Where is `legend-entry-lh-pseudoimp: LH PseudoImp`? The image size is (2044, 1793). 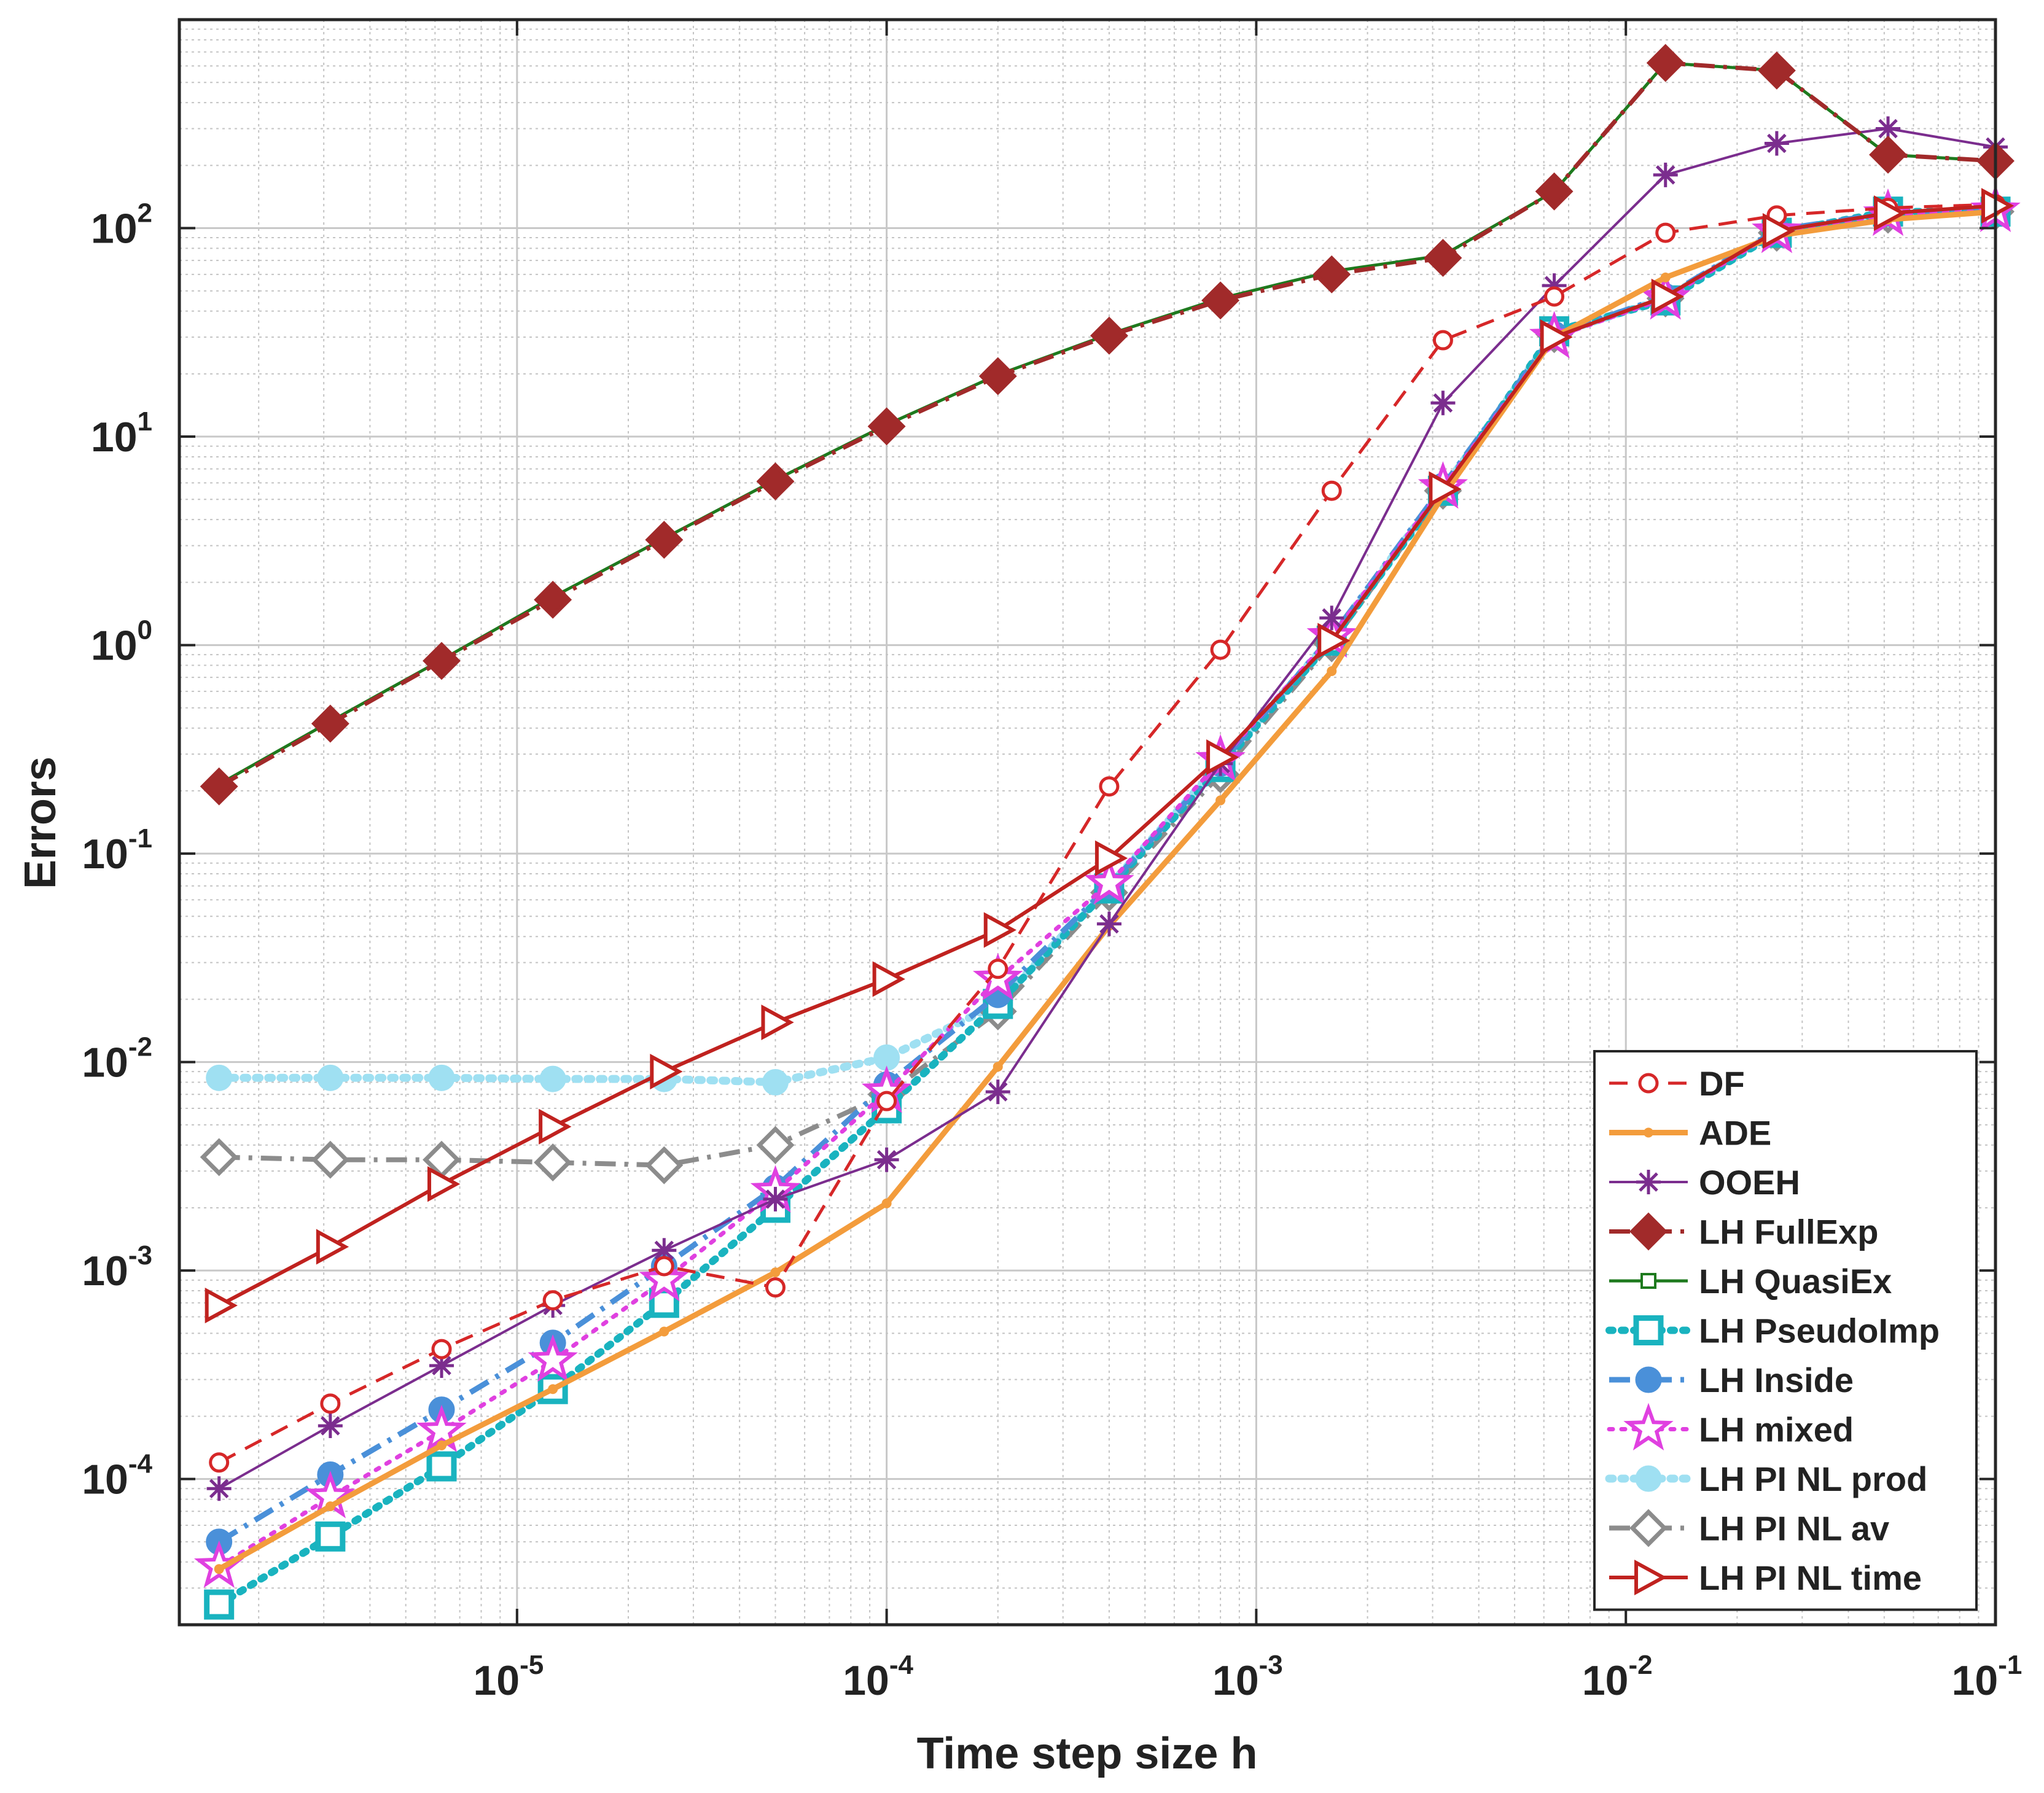 legend-entry-lh-pseudoimp: LH PseudoImp is located at coordinates (1772, 1331).